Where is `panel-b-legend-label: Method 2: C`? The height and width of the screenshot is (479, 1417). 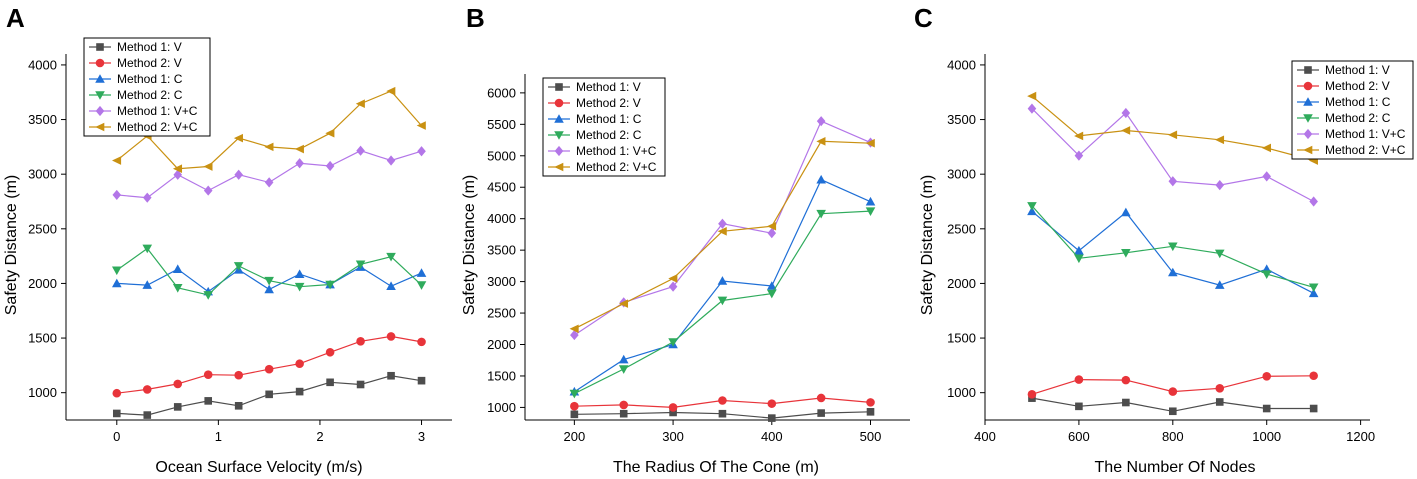 panel-b-legend-label: Method 2: C is located at coordinates (609, 135).